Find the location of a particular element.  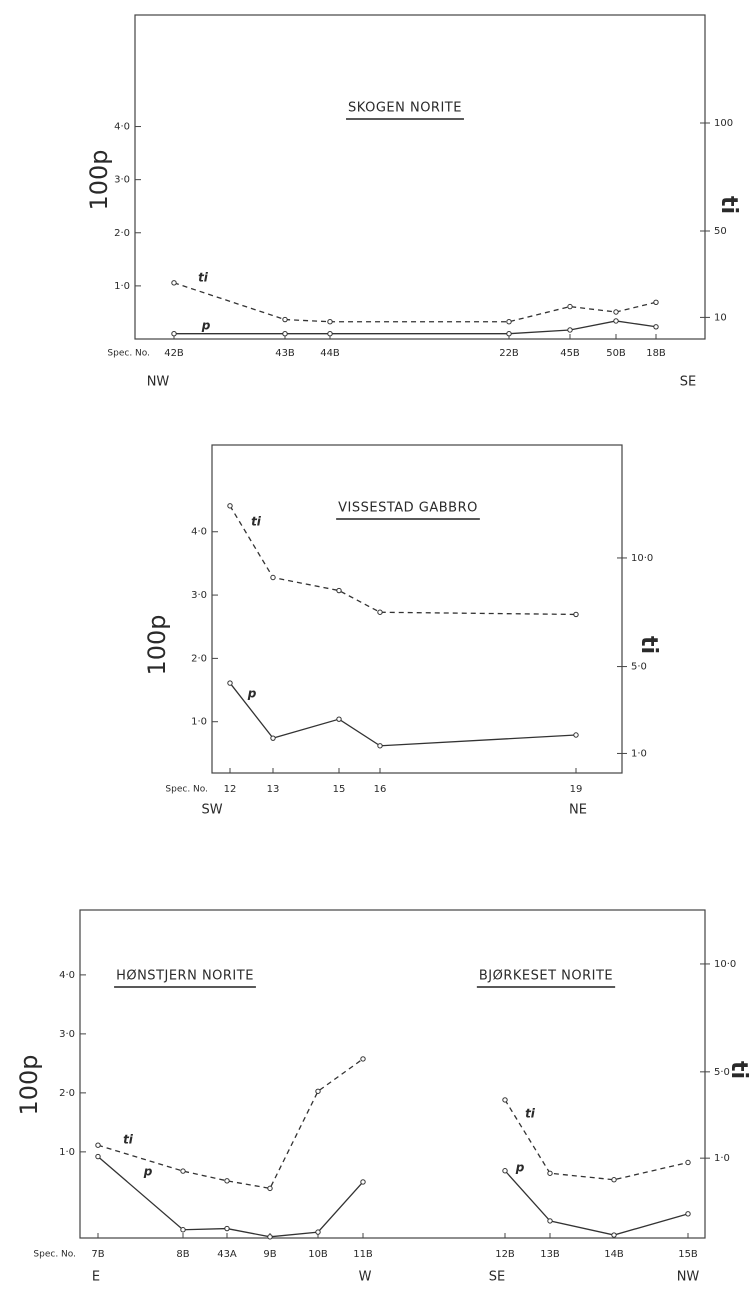

x-tick-label: 12B is located at coordinates (505, 1254).